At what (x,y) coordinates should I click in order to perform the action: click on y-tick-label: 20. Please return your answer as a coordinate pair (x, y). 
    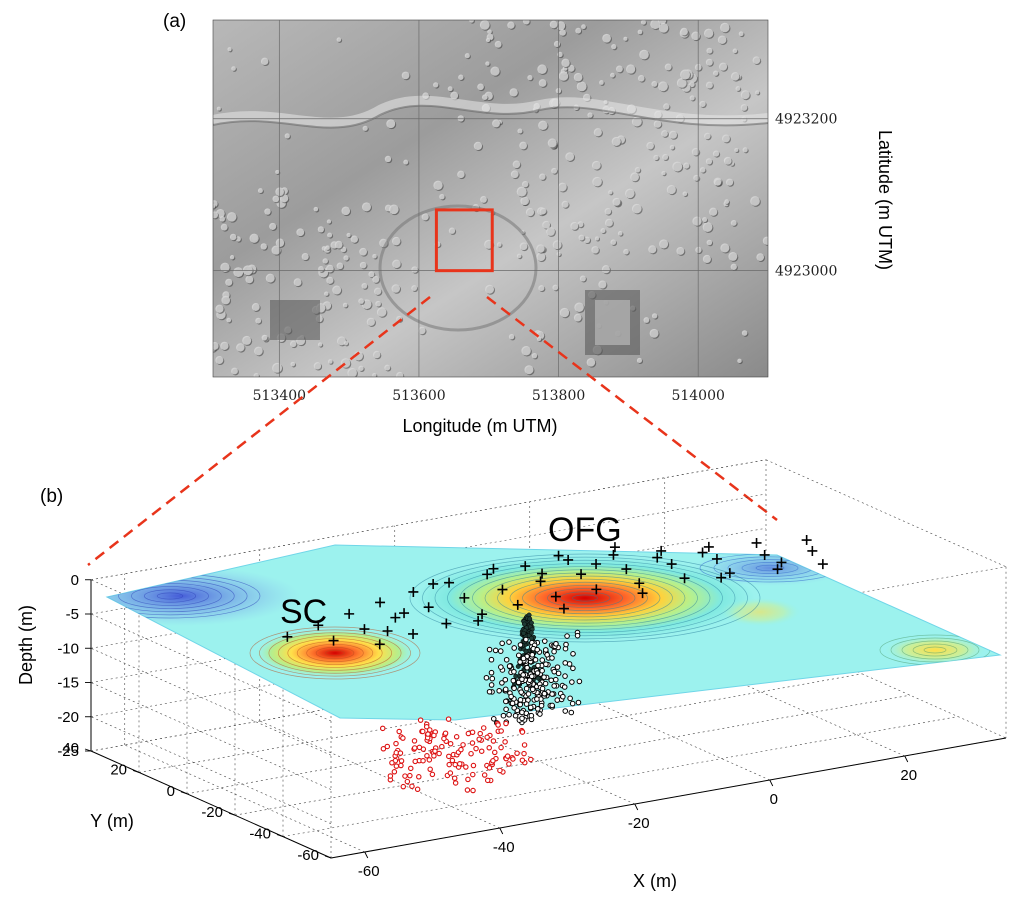
    Looking at the image, I should click on (118, 769).